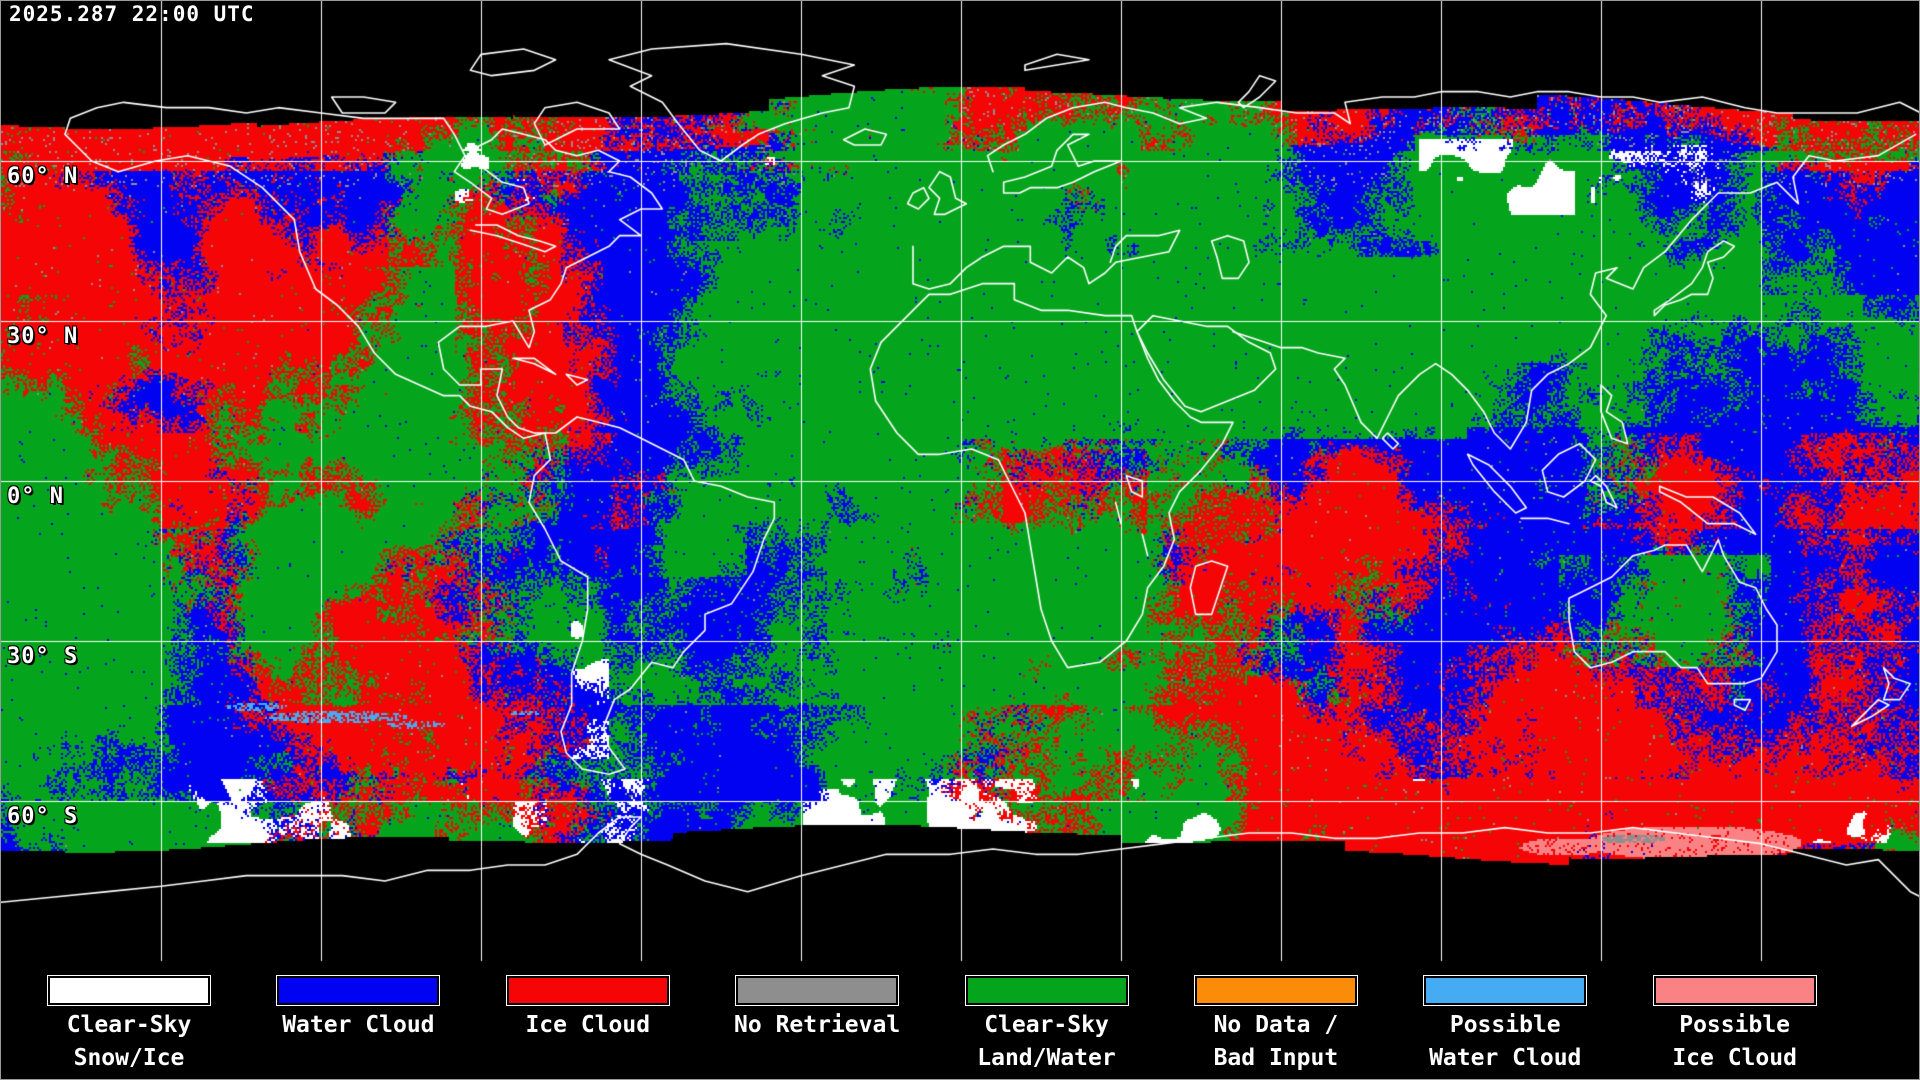  I want to click on legend-item-no-data-bad-input: No Data / Bad Input, so click(1276, 1025).